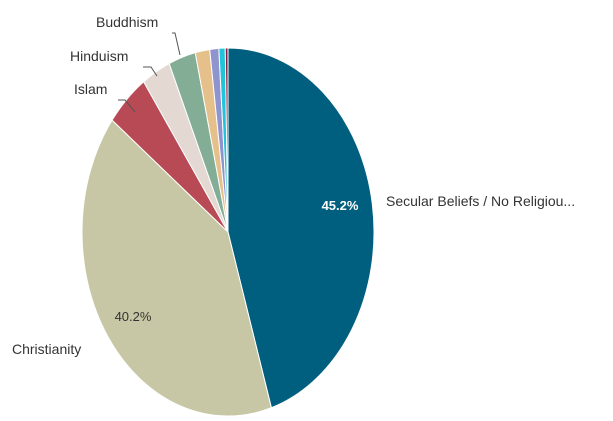 Image resolution: width=613 pixels, height=421 pixels. What do you see at coordinates (133, 316) in the screenshot?
I see `data-label-1: 40.2%` at bounding box center [133, 316].